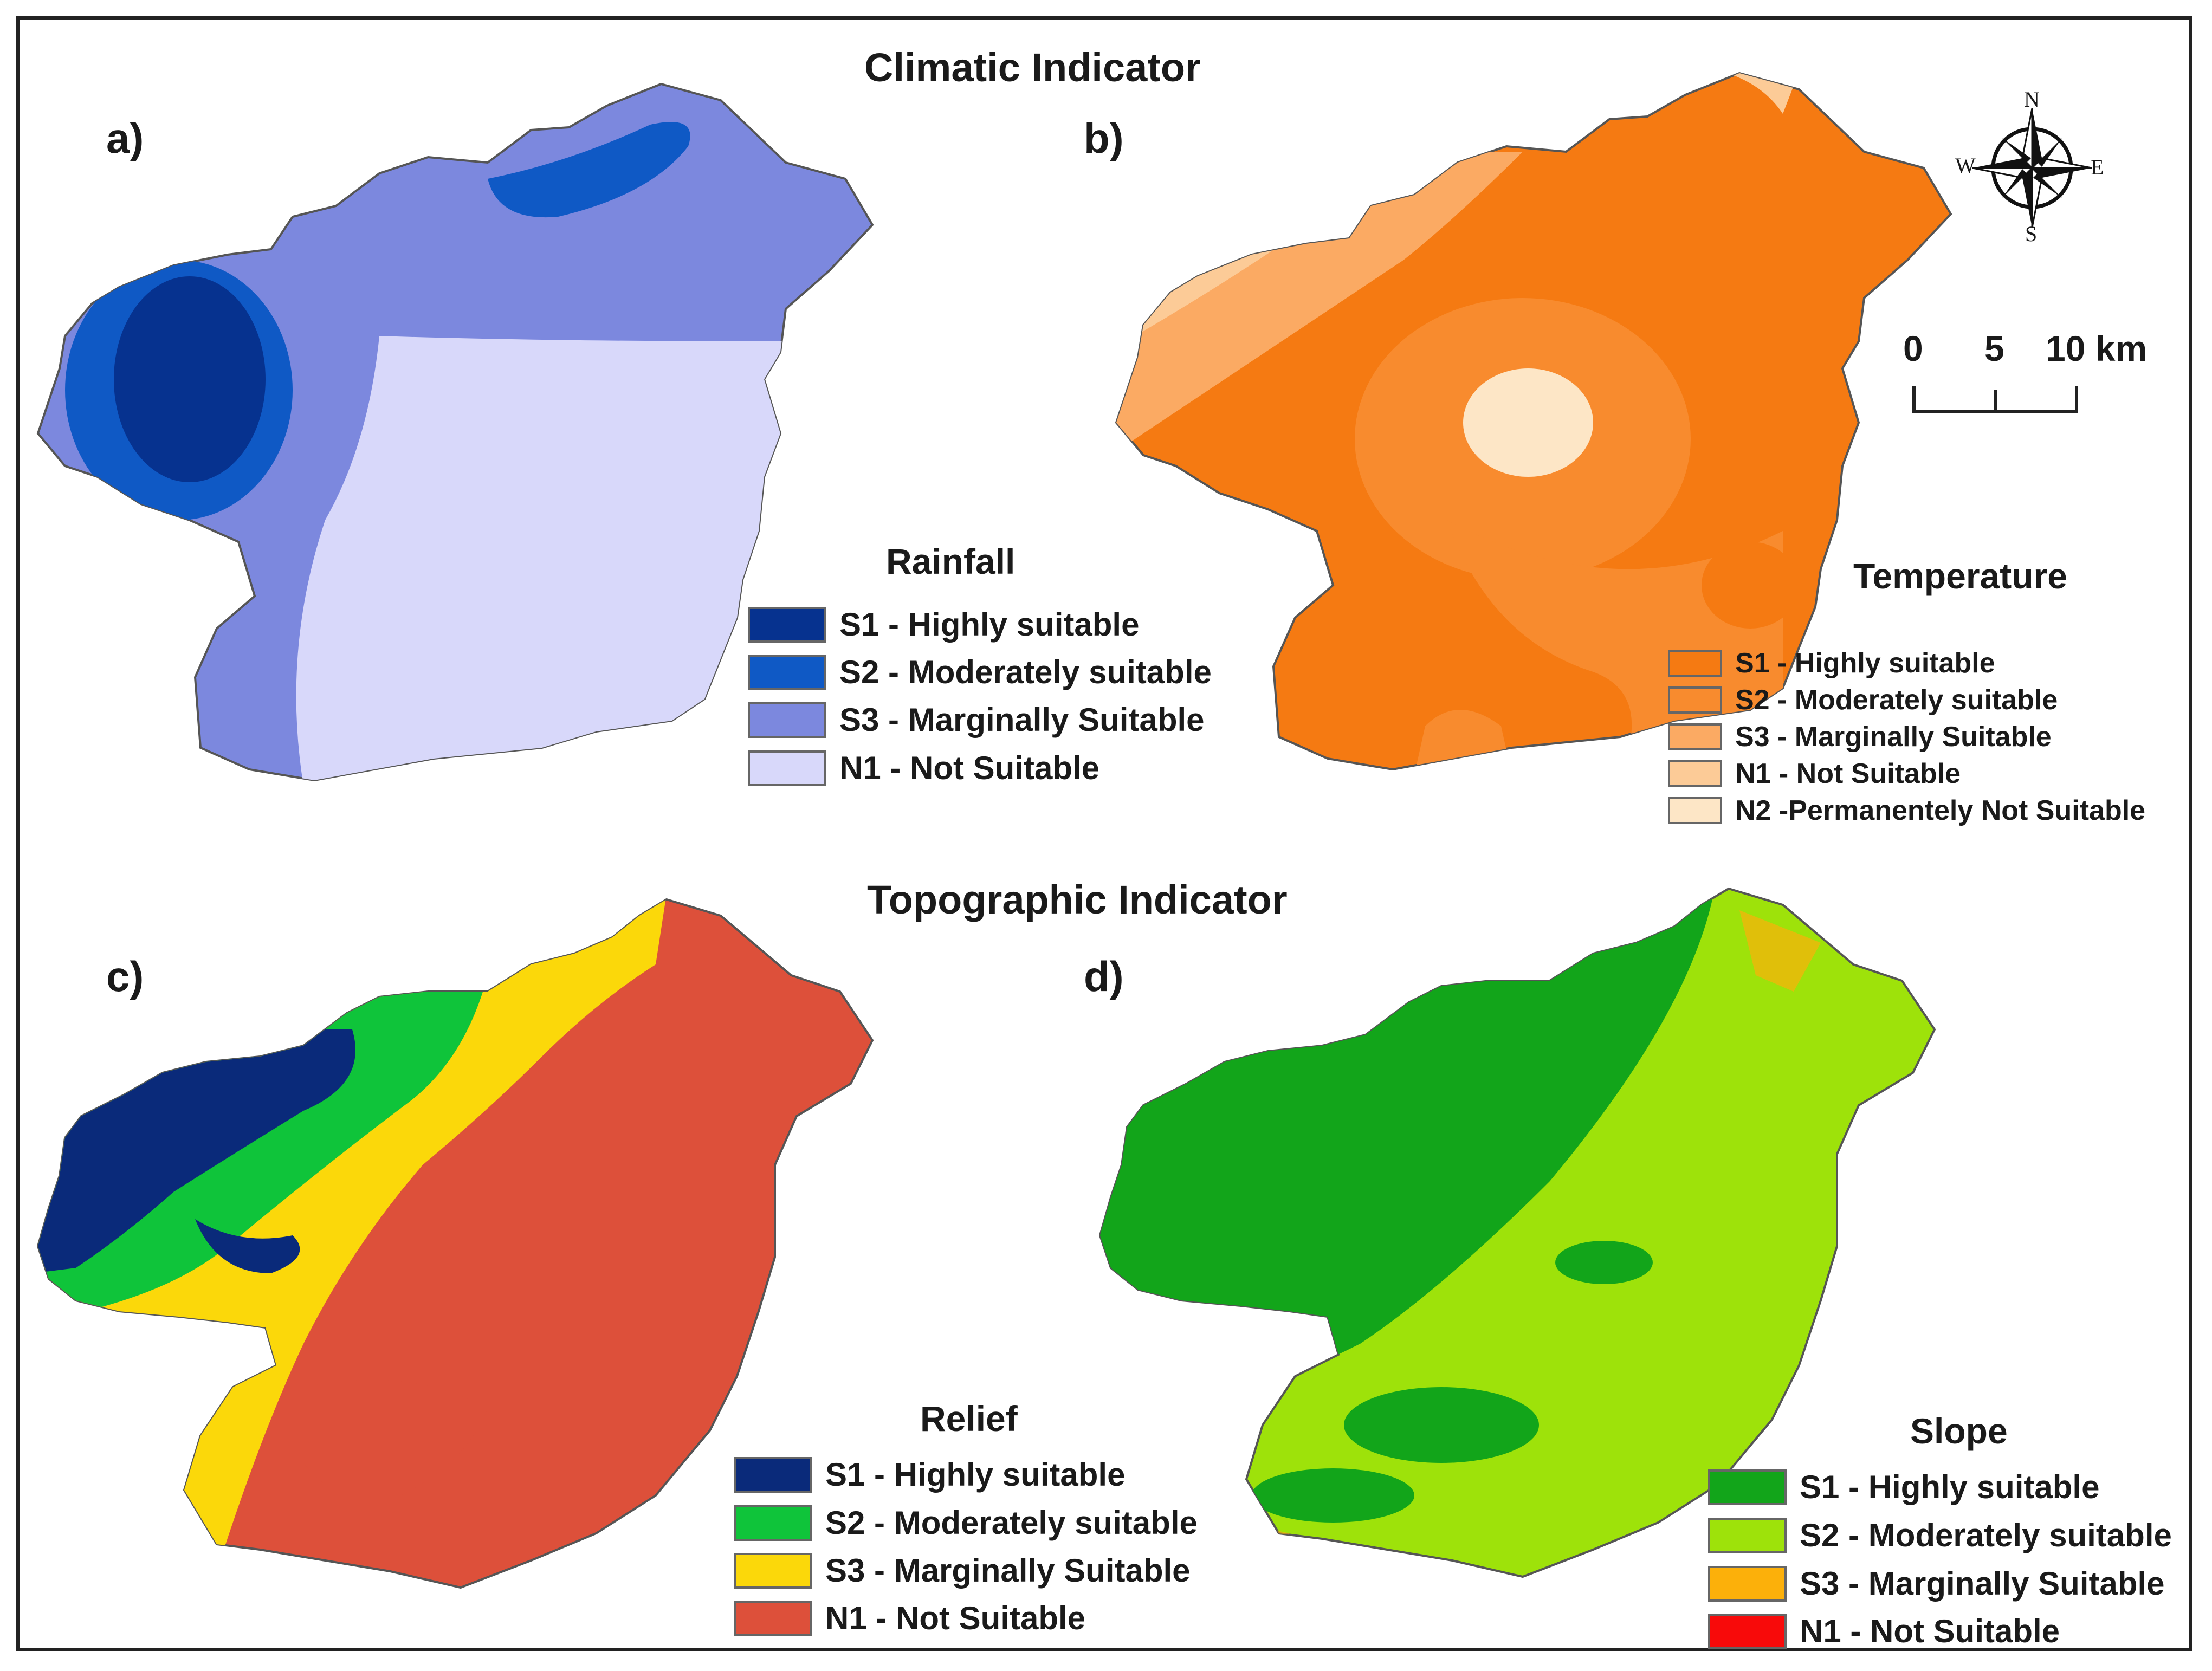 The width and height of the screenshot is (2212, 1671). I want to click on rainfall-legend-n1: N1 - Not Suitable, so click(923, 768).